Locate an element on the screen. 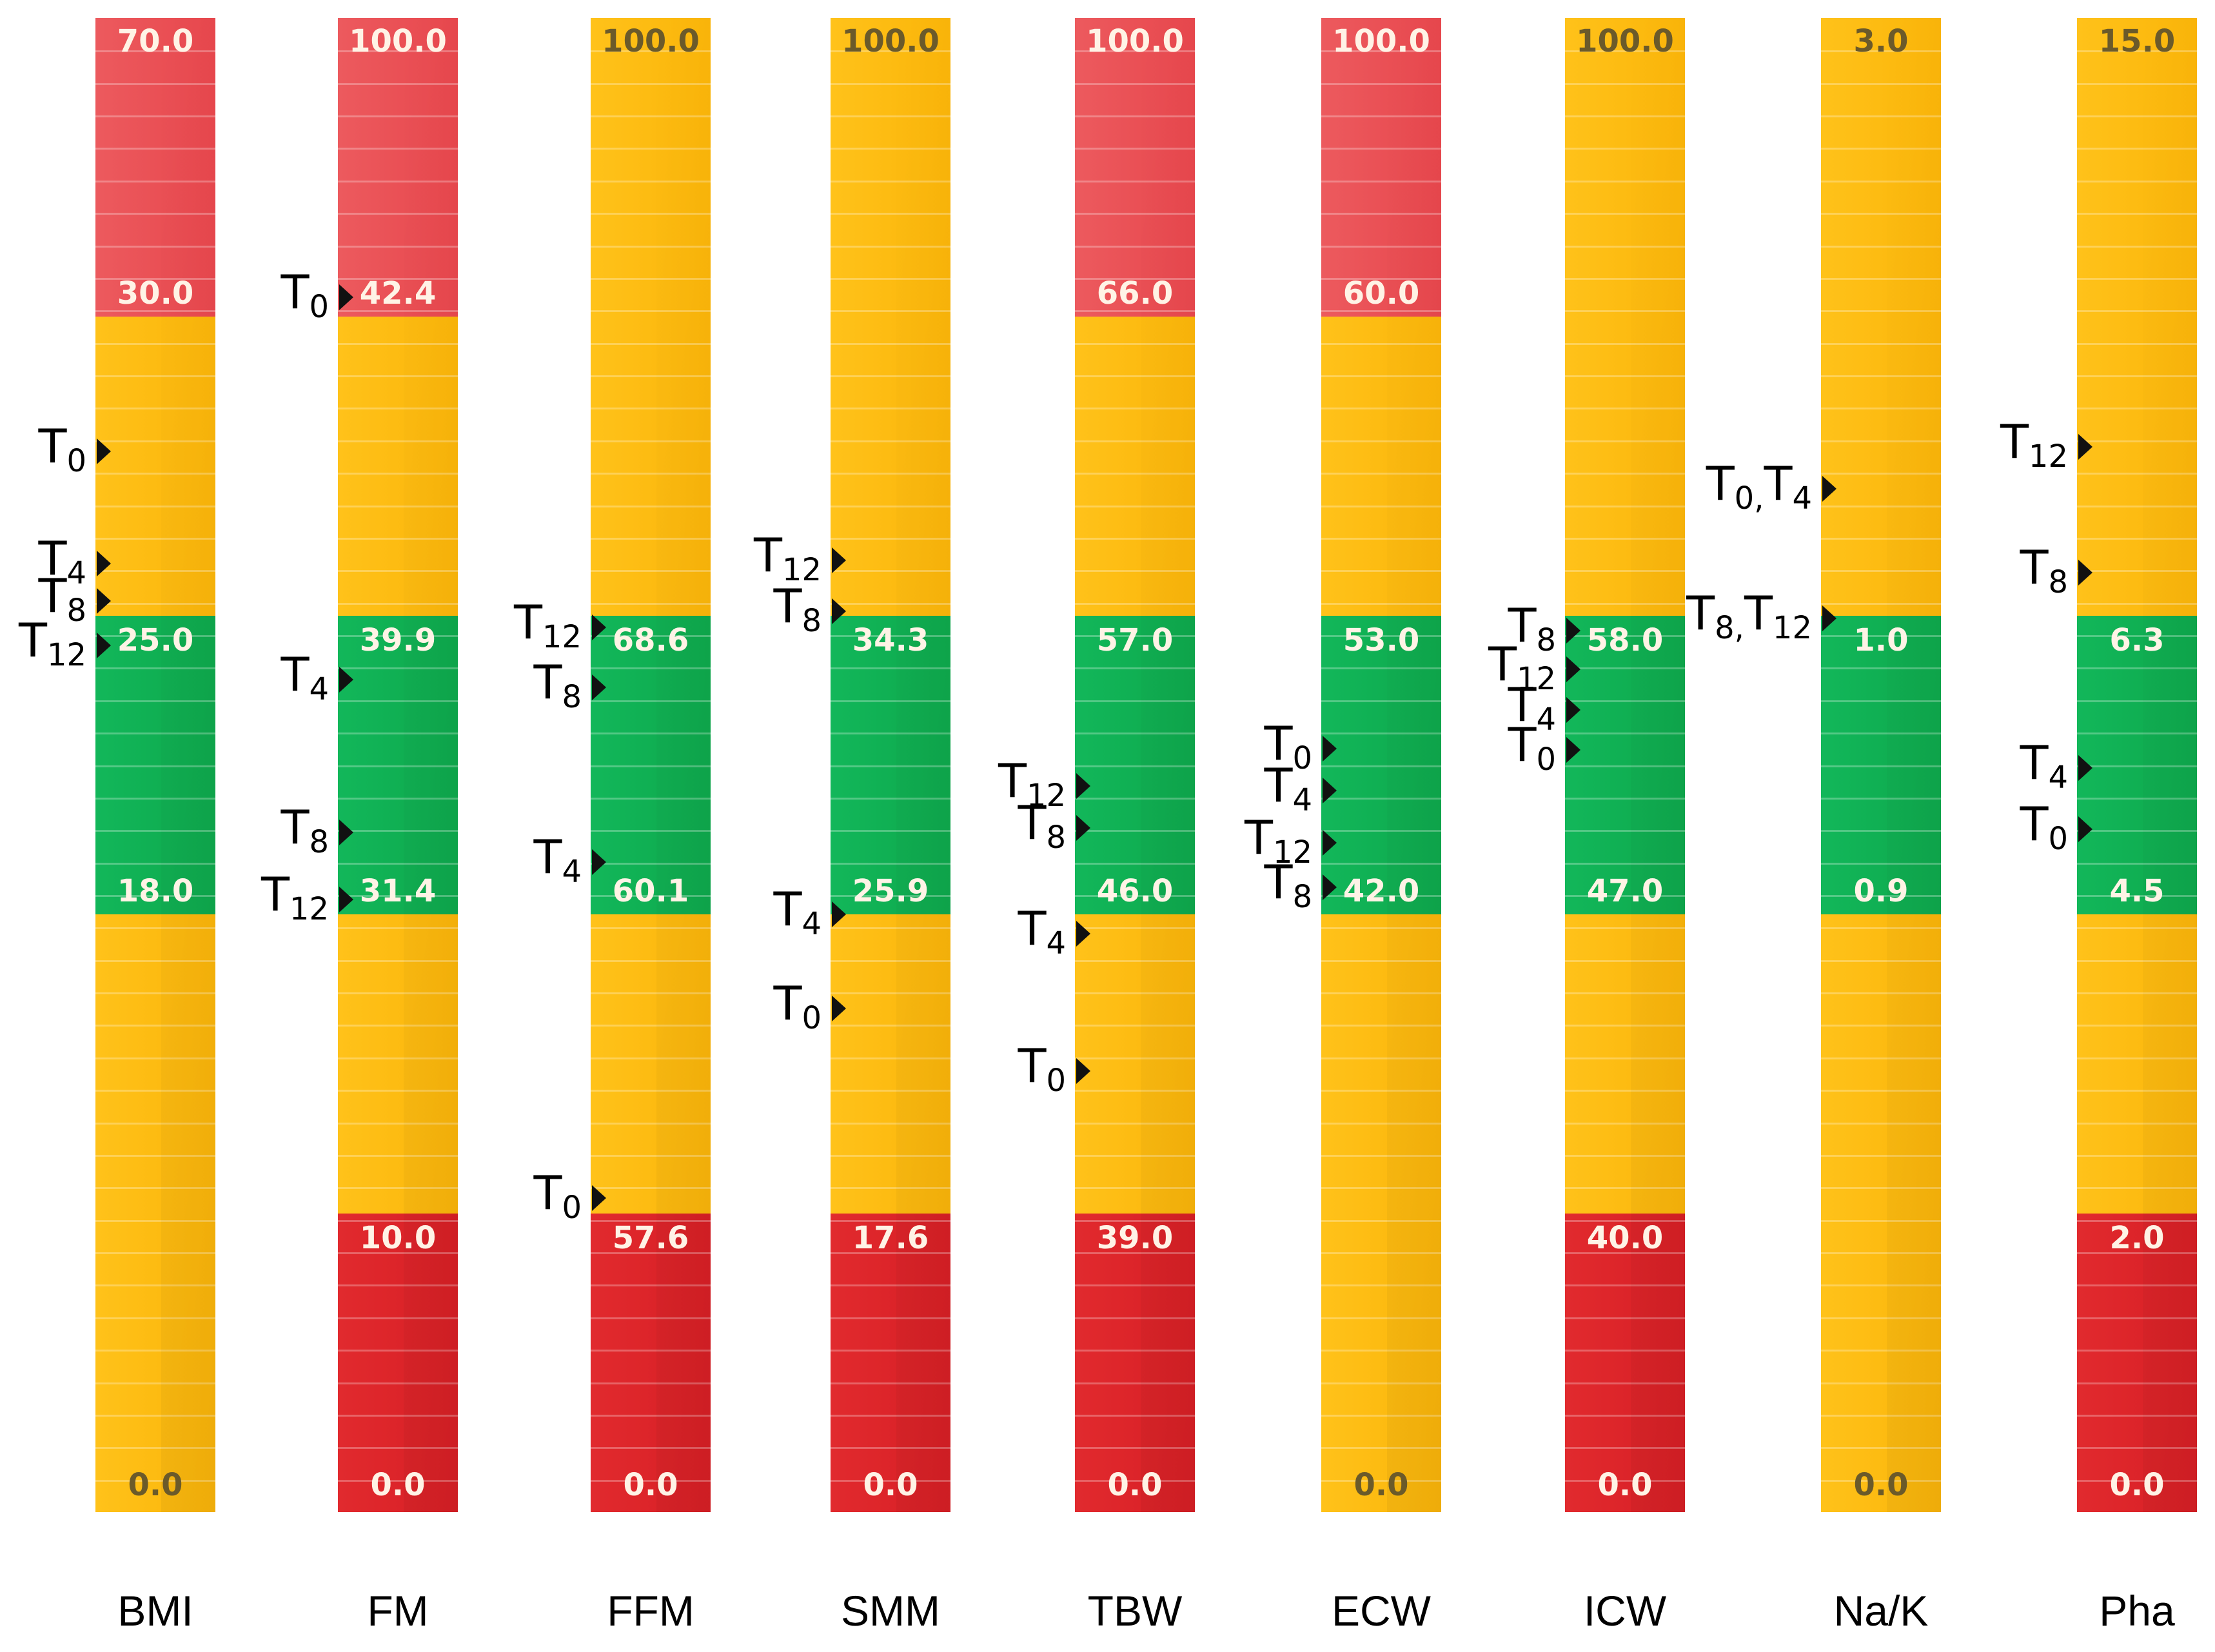 The width and height of the screenshot is (2215, 1652). category-label: Pha is located at coordinates (2137, 1611).